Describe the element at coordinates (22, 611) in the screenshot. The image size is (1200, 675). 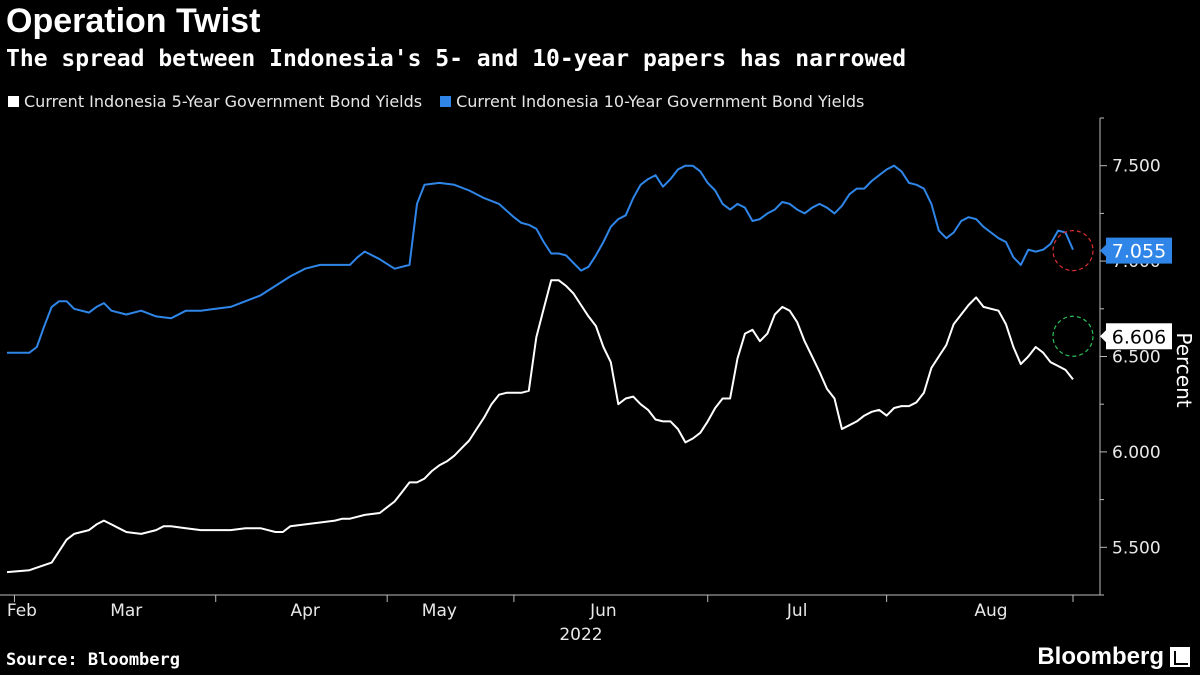
I see `x-tick-label: Feb` at that location.